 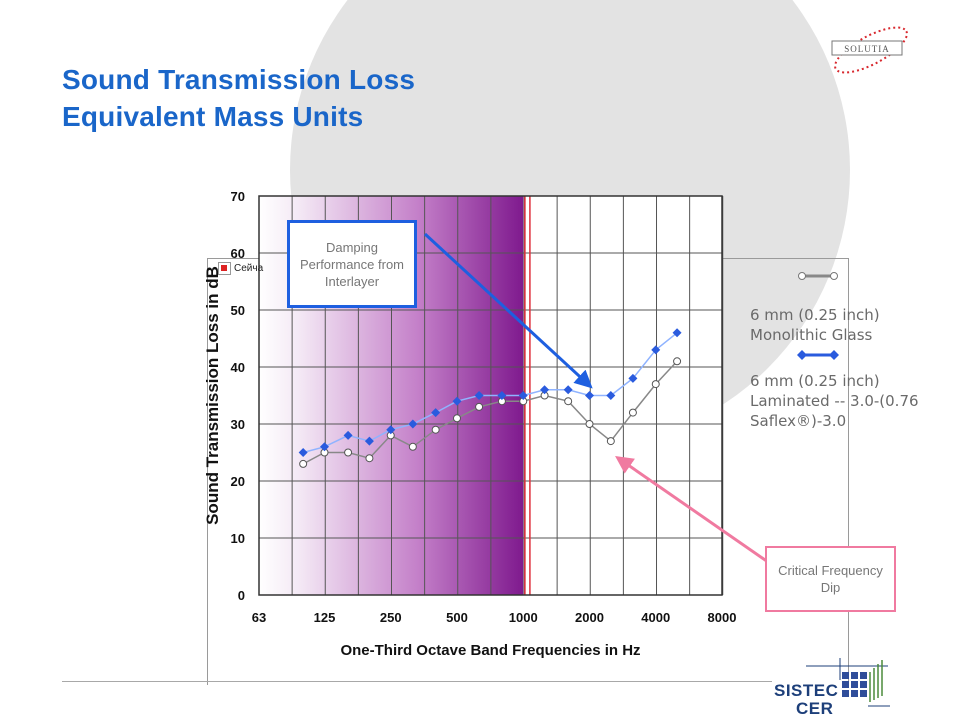 I want to click on y-tick-label: 10, so click(x=238, y=538).